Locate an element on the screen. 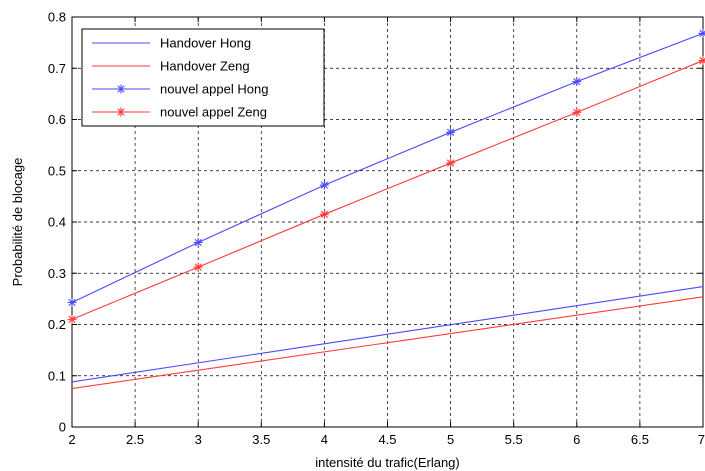 This screenshot has width=705, height=471. y-tick-label: 0.6 is located at coordinates (57, 119).